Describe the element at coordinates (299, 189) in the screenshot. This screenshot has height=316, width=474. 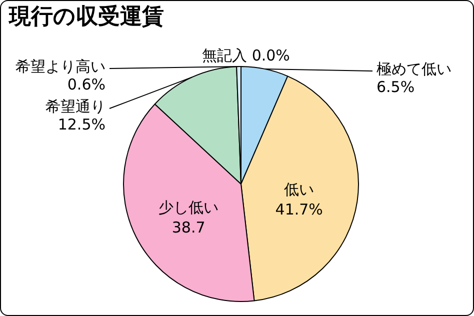
I see `slice-label: 低い` at that location.